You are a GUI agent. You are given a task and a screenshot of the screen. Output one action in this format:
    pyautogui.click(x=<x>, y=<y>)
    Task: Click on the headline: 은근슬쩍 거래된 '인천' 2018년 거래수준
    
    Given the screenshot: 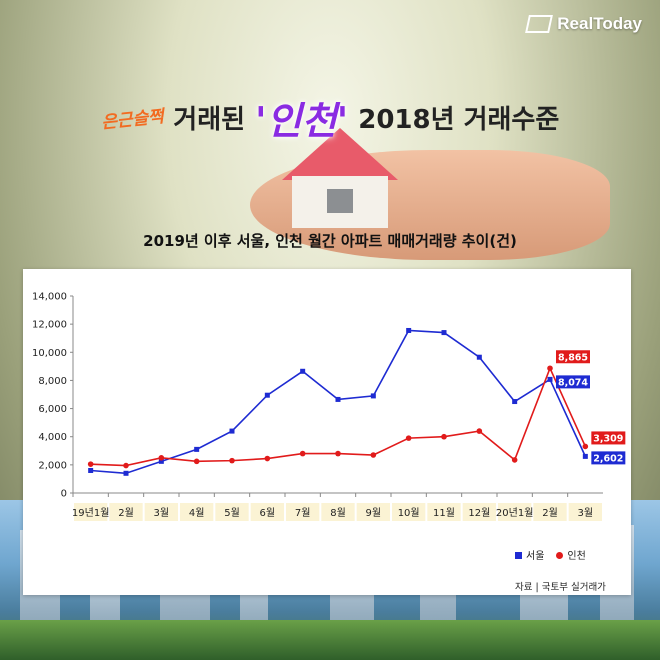 What is the action you would take?
    pyautogui.click(x=330, y=117)
    